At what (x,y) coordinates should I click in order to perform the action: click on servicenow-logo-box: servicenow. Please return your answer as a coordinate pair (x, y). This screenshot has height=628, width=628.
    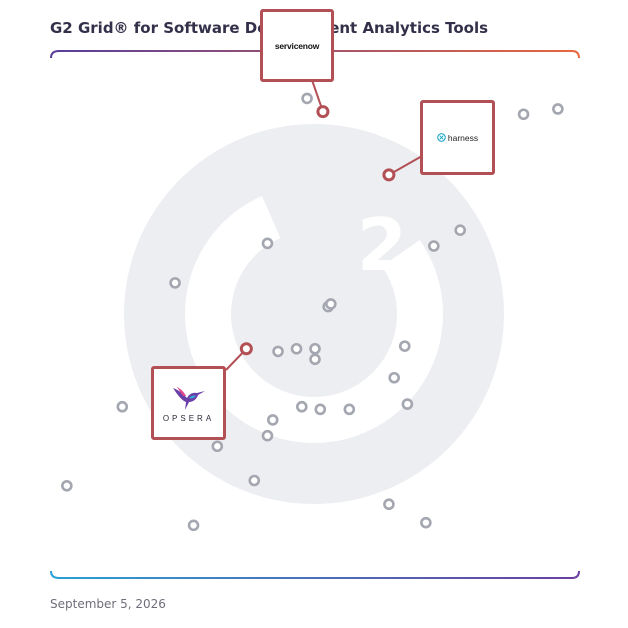
    Looking at the image, I should click on (297, 45).